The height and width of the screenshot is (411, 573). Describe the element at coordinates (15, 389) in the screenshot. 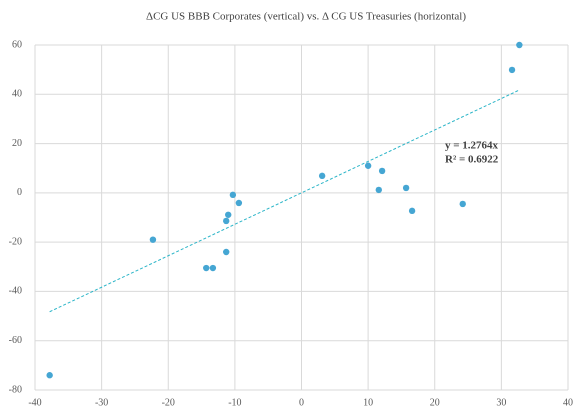

I see `y-tick-label: -80` at that location.